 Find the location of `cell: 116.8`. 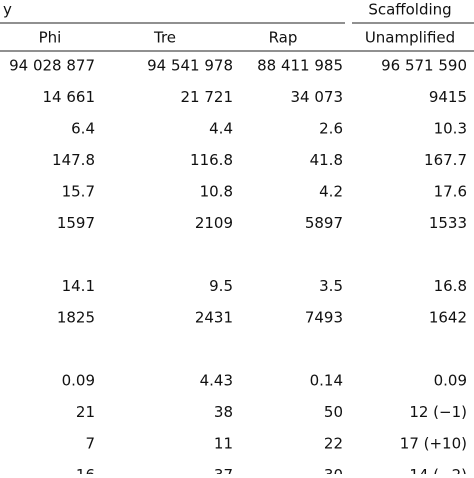

cell: 116.8 is located at coordinates (211, 160).